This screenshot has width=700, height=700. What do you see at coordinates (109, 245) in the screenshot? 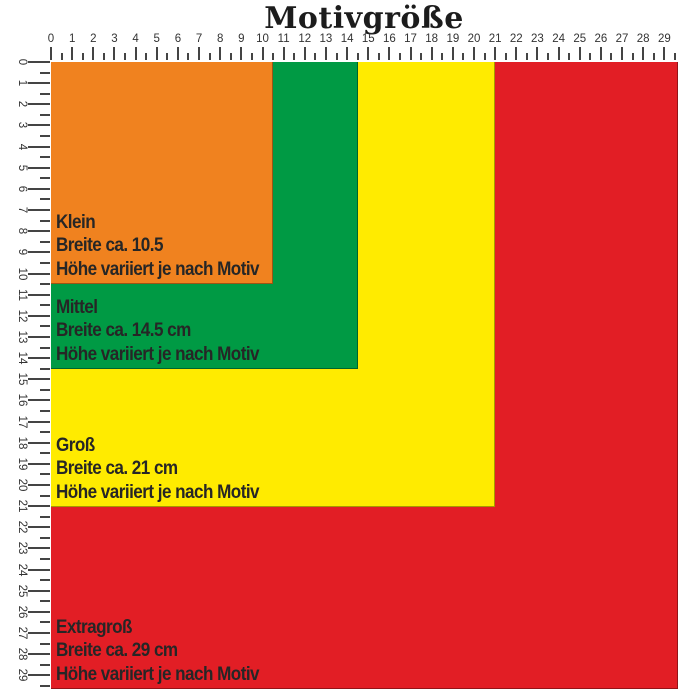
I see `size-width-label: Breite ca. 10.5` at bounding box center [109, 245].